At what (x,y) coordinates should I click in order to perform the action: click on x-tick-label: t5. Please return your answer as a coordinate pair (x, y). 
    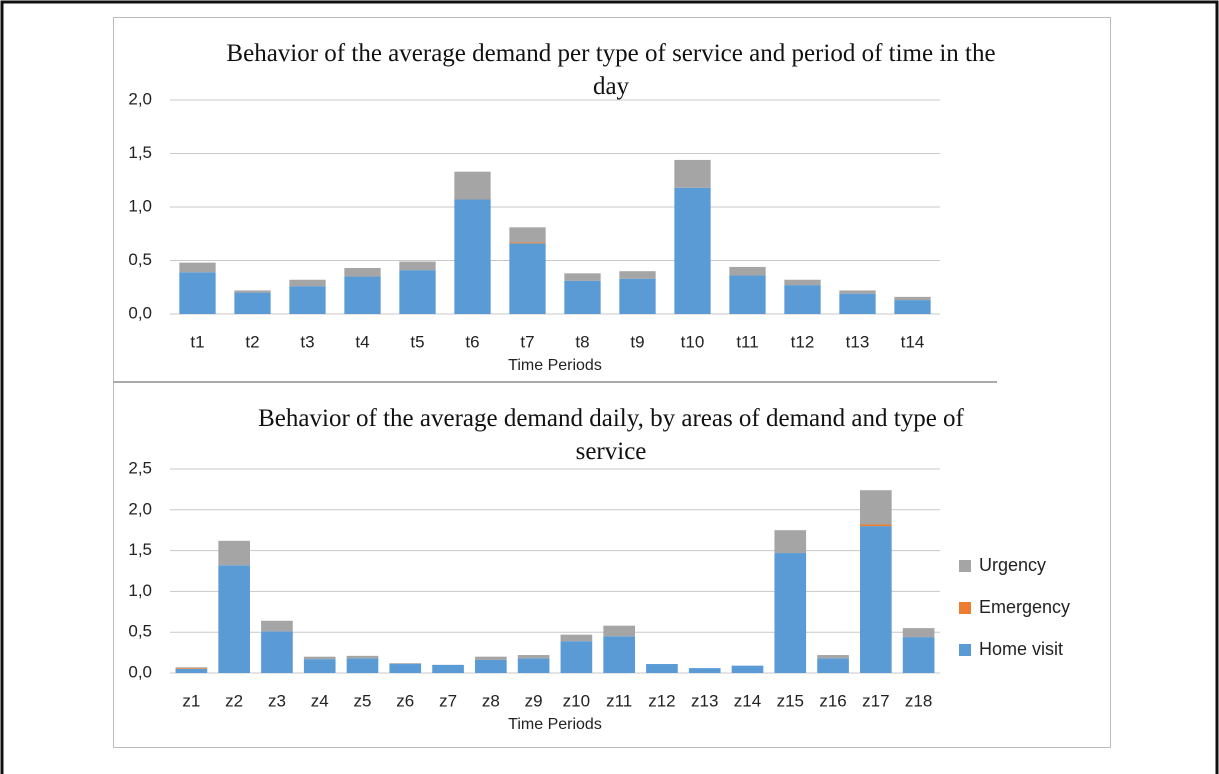
    Looking at the image, I should click on (417, 341).